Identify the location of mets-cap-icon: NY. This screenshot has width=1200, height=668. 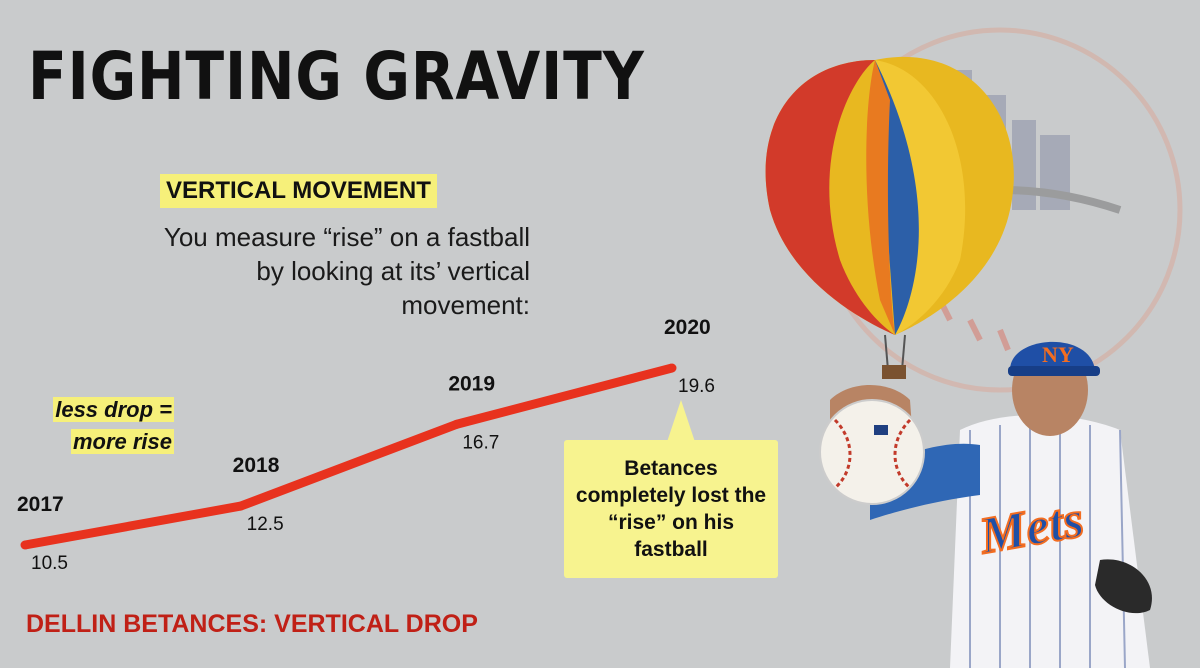
(1054, 358).